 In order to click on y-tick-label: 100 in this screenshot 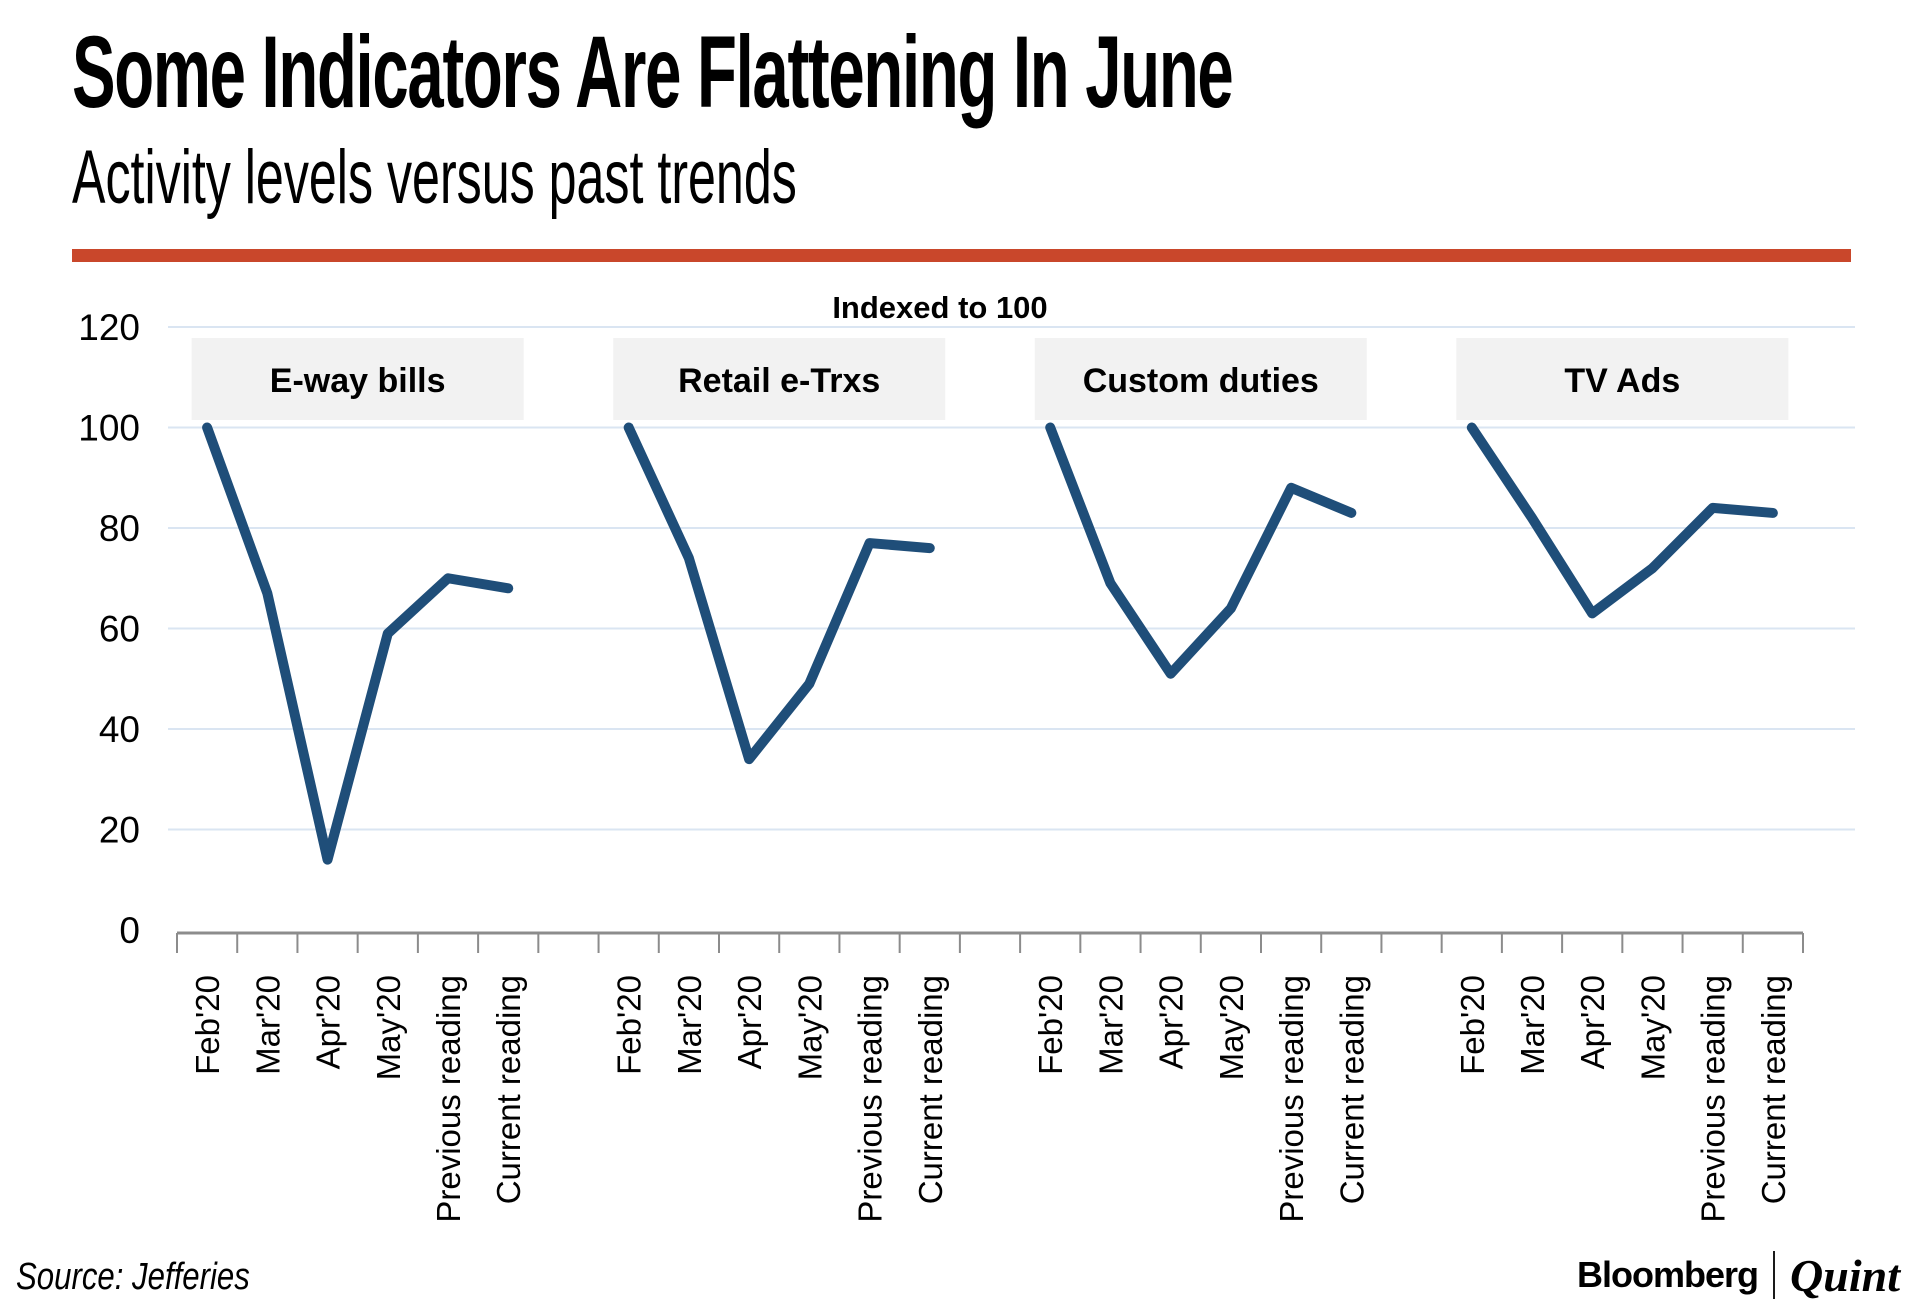, I will do `click(109, 428)`.